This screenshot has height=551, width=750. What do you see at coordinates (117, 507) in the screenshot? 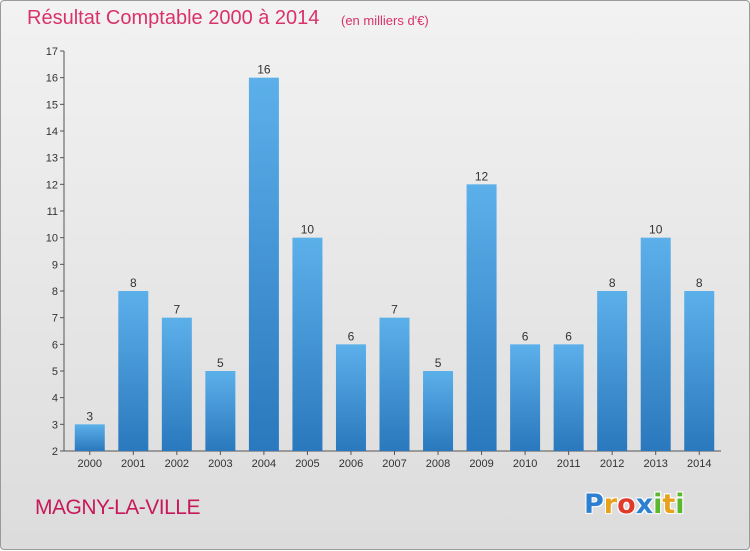
I see `city-name: MAGNY-LA-VILLE` at bounding box center [117, 507].